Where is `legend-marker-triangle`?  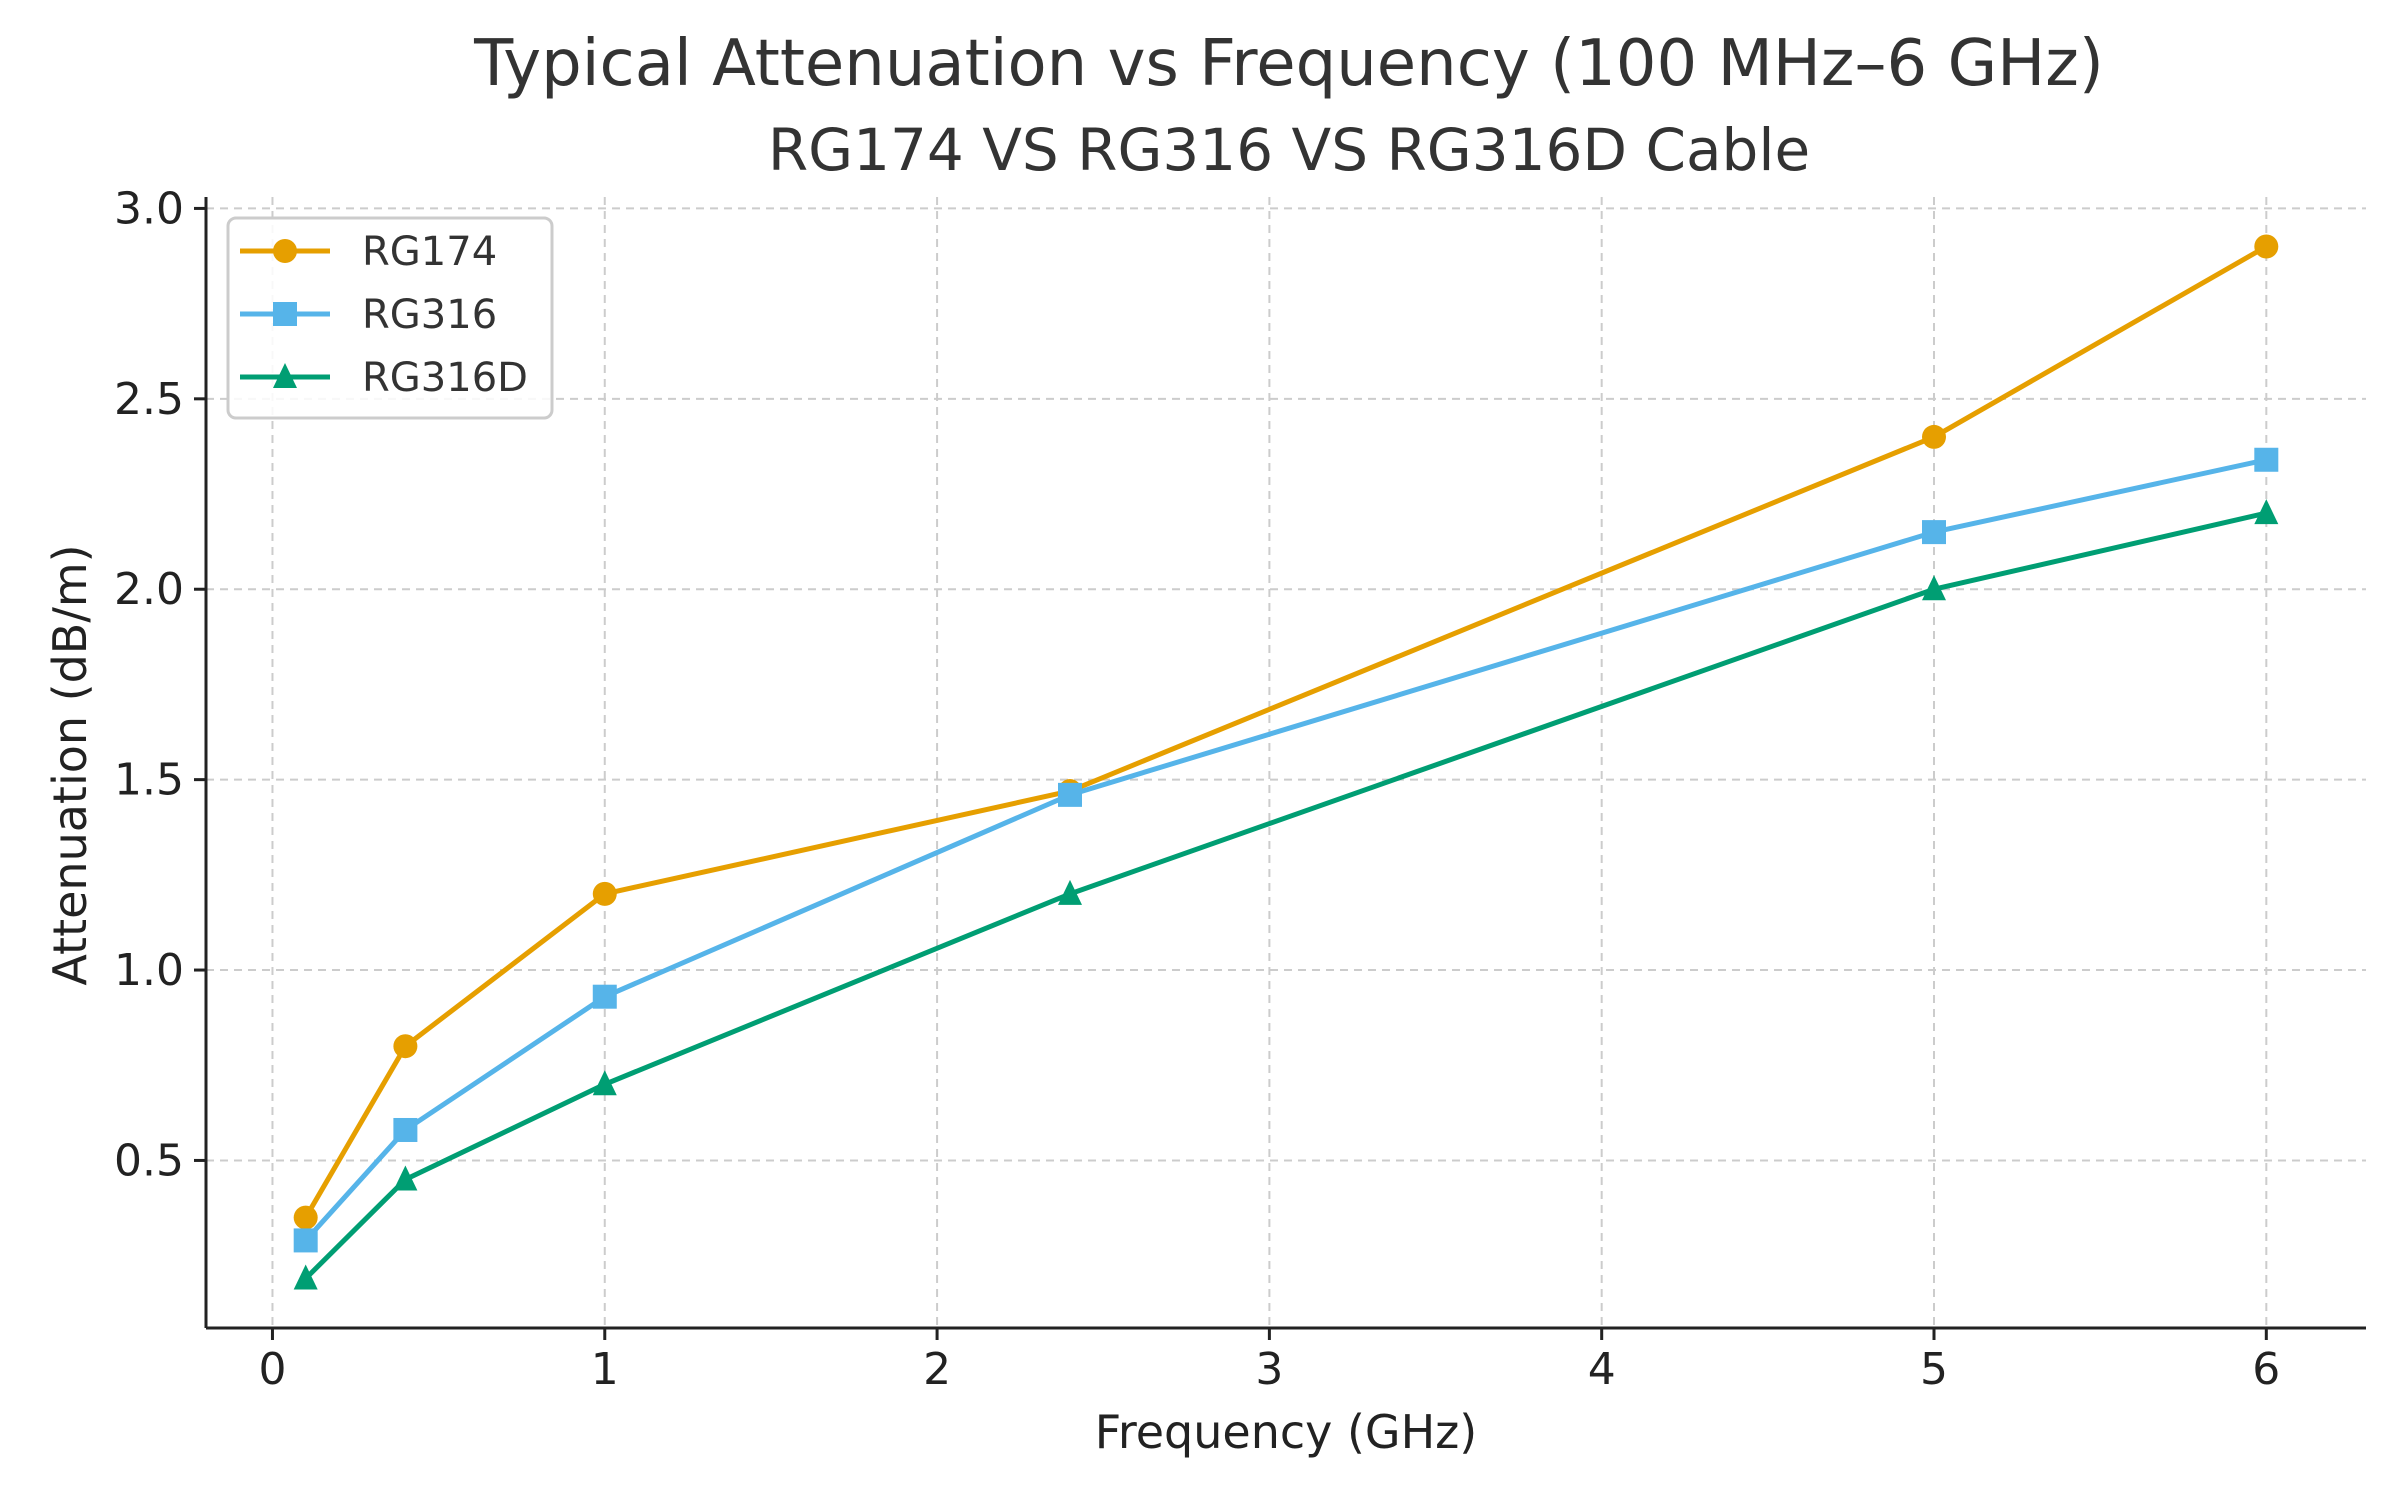
legend-marker-triangle is located at coordinates (285, 375).